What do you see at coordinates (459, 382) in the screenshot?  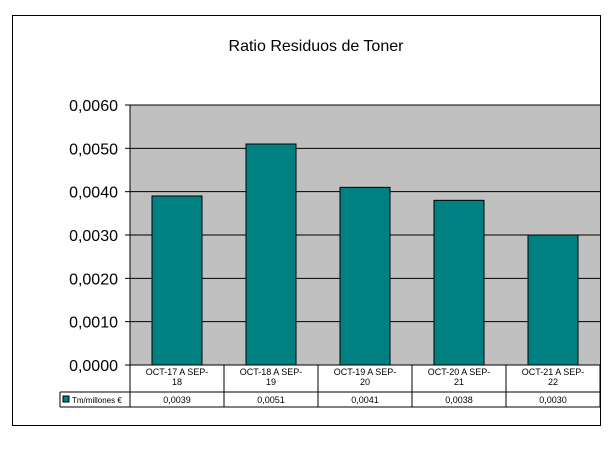 I see `x-category-label: 21` at bounding box center [459, 382].